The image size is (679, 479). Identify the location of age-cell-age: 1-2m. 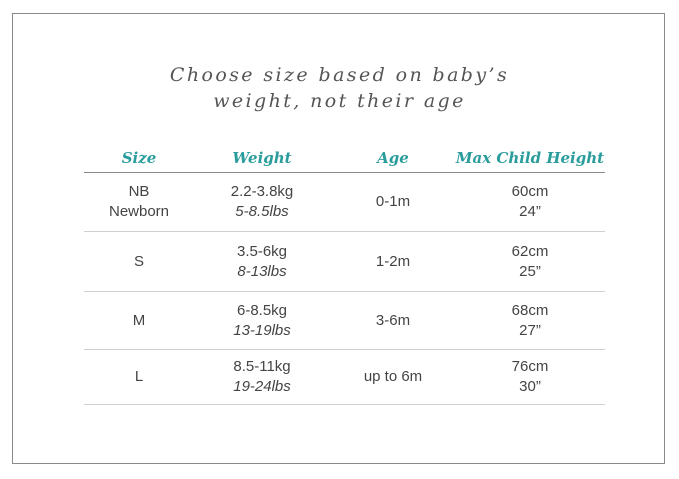
(393, 261).